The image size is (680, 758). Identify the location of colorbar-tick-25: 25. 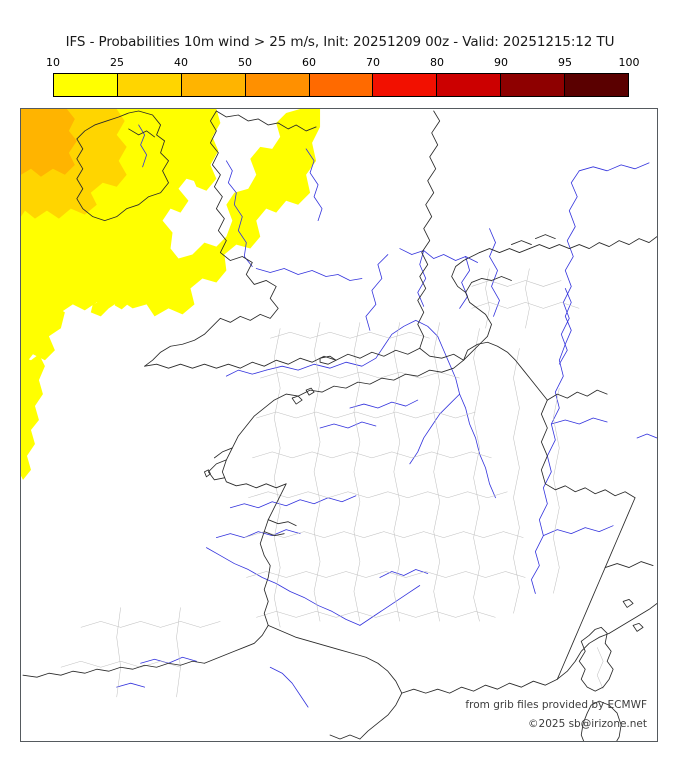
(117, 62).